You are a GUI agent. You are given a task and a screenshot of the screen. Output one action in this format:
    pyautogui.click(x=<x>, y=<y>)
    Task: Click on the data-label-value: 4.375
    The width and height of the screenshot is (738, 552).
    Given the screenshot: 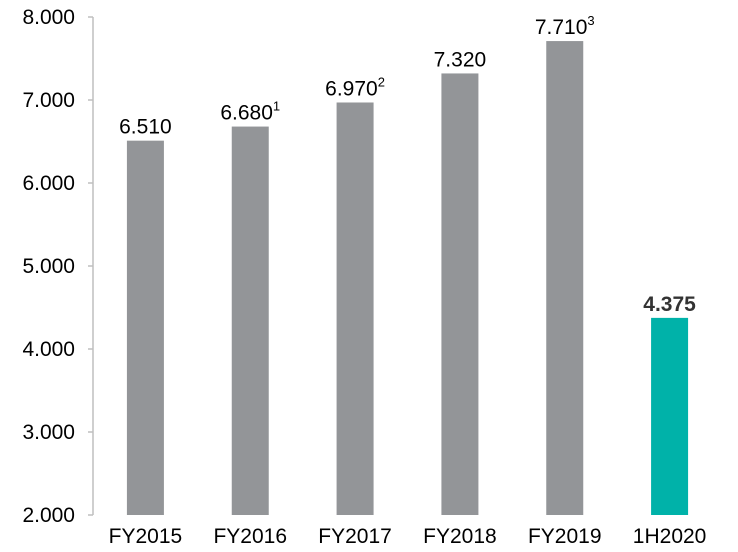 What is the action you would take?
    pyautogui.click(x=669, y=304)
    